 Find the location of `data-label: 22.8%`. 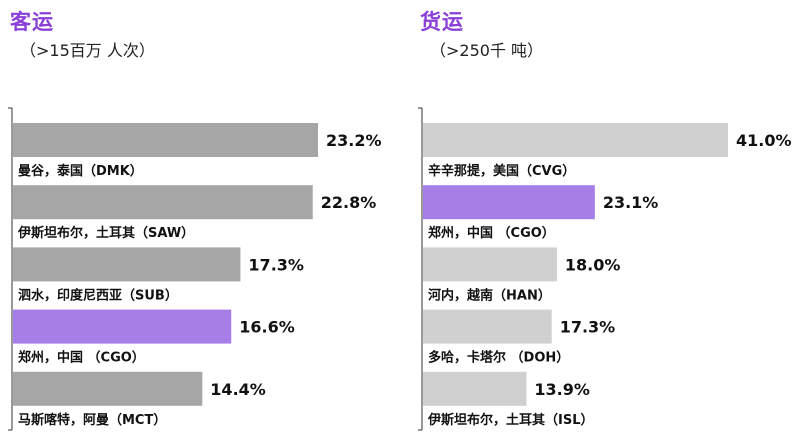

data-label: 22.8% is located at coordinates (349, 202).